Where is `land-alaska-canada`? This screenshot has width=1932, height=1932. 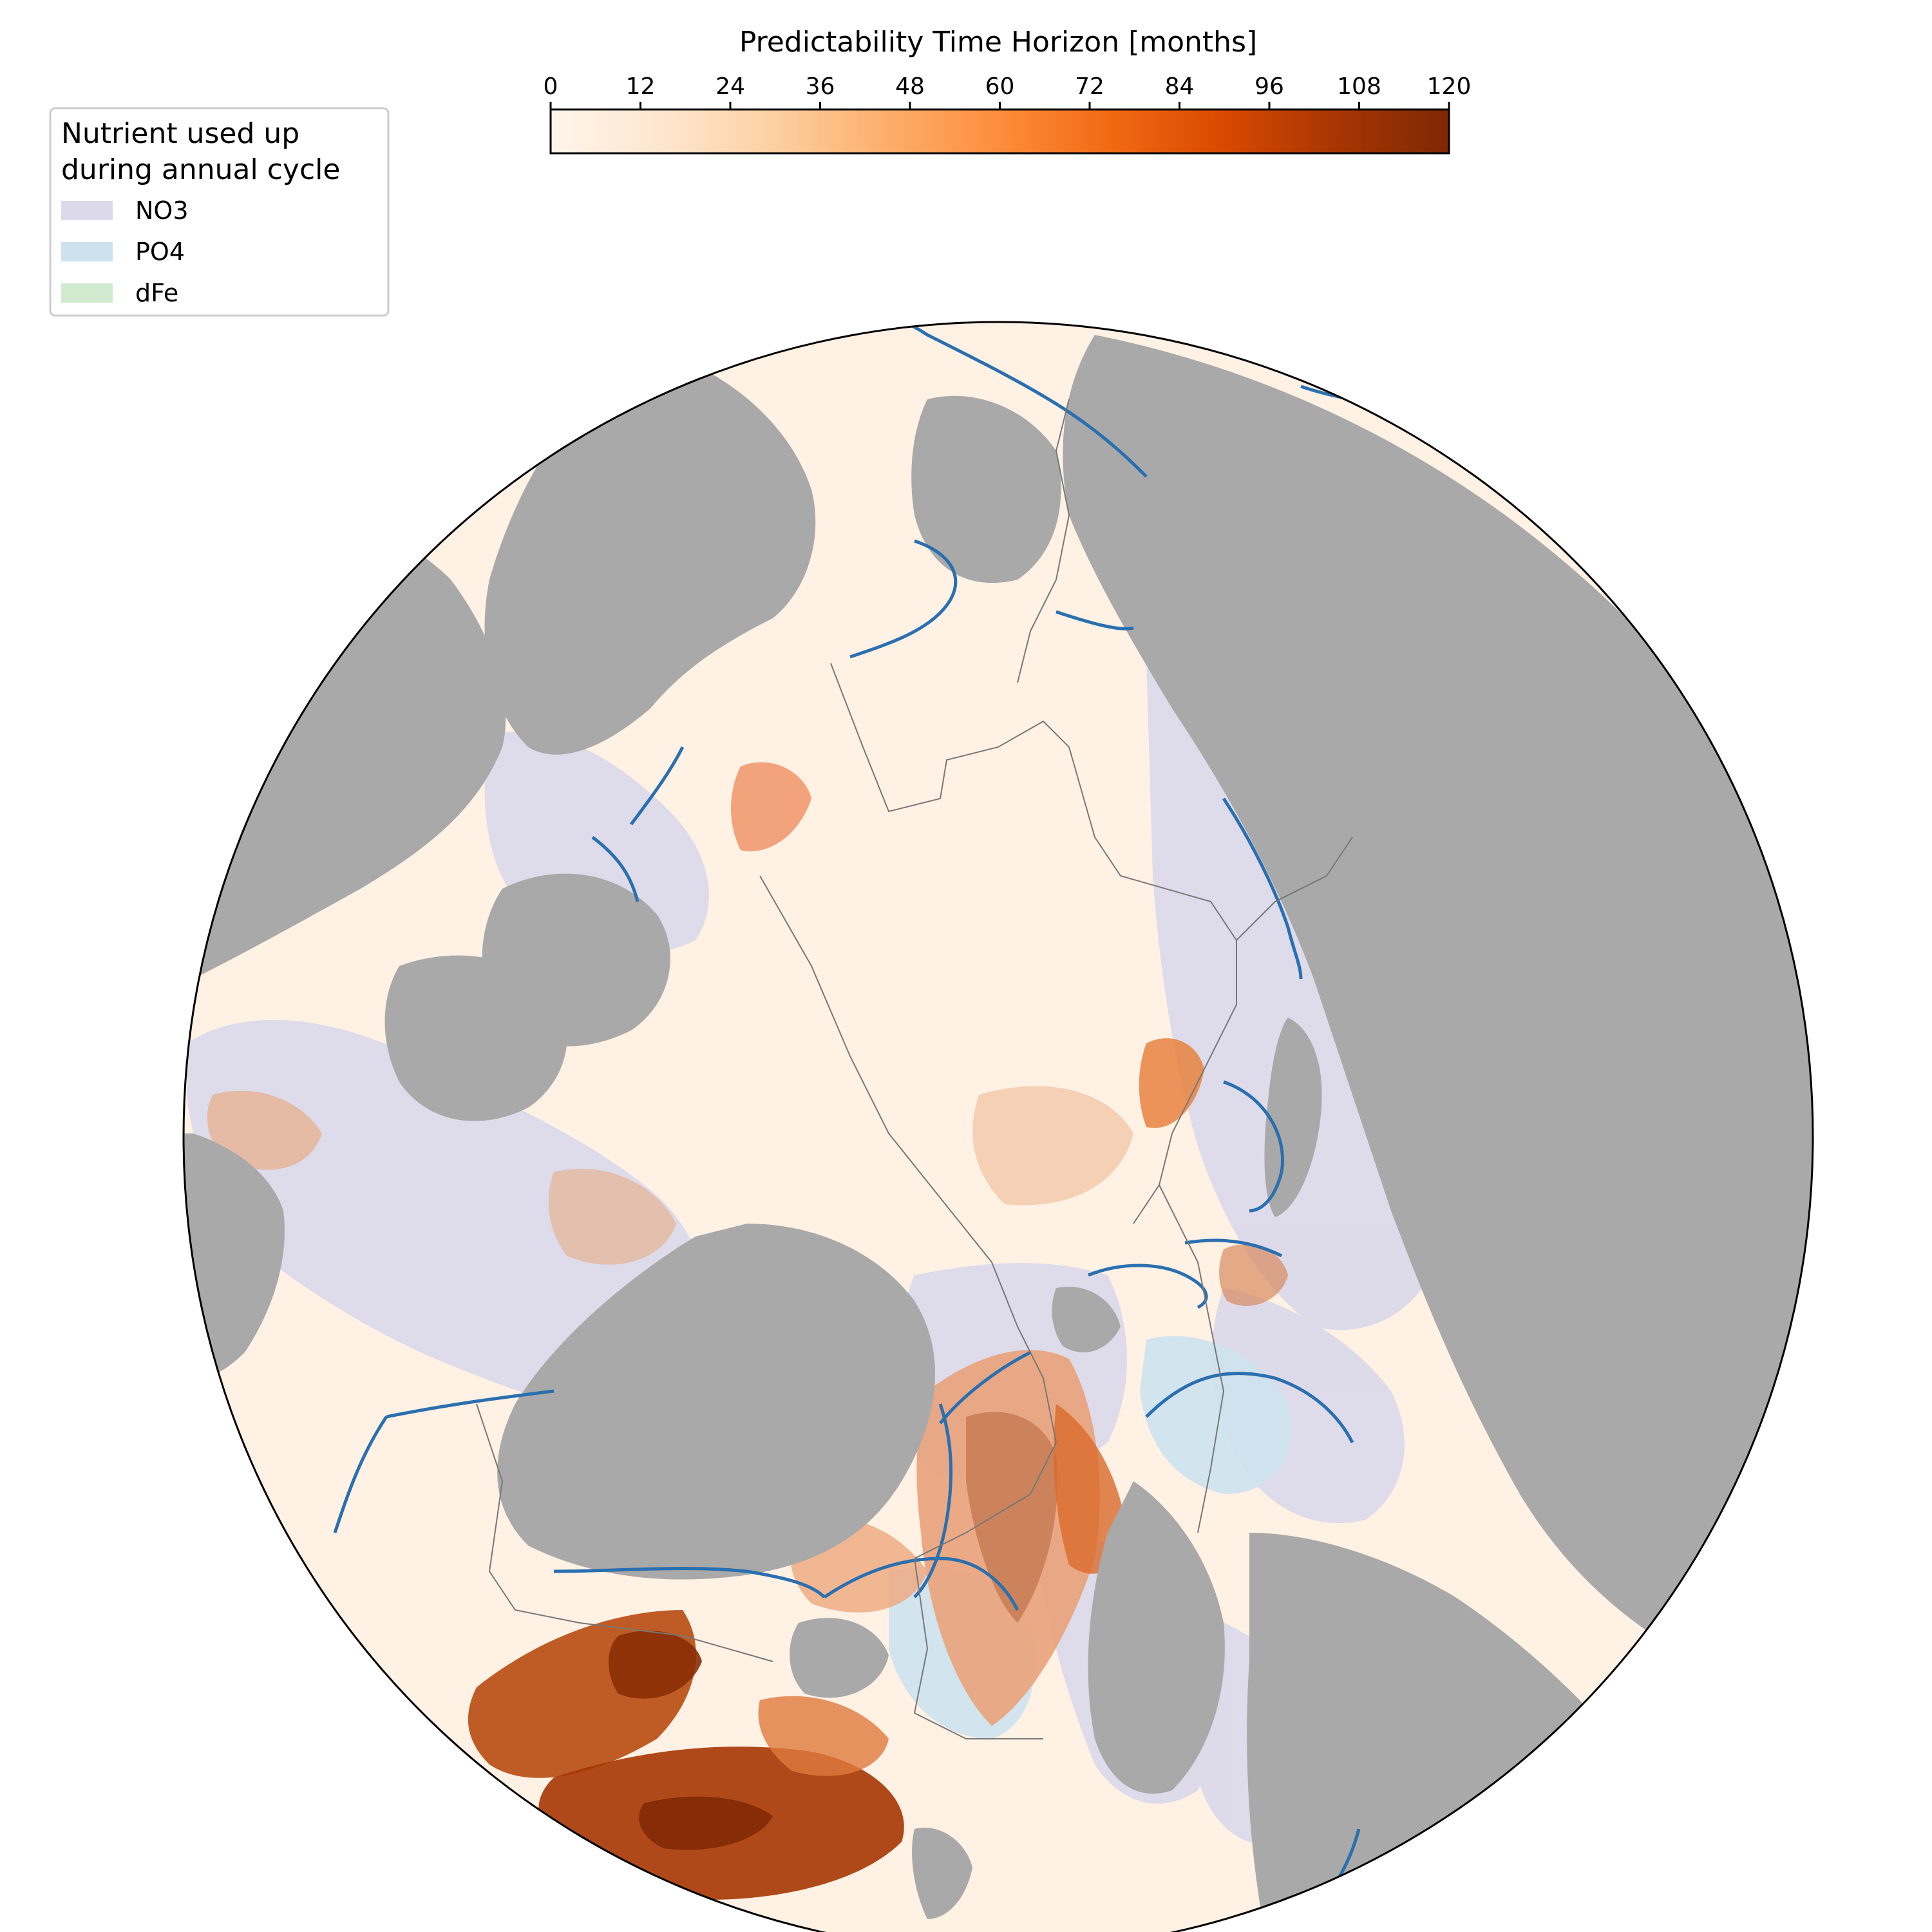
land-alaska-canada is located at coordinates (650, 551).